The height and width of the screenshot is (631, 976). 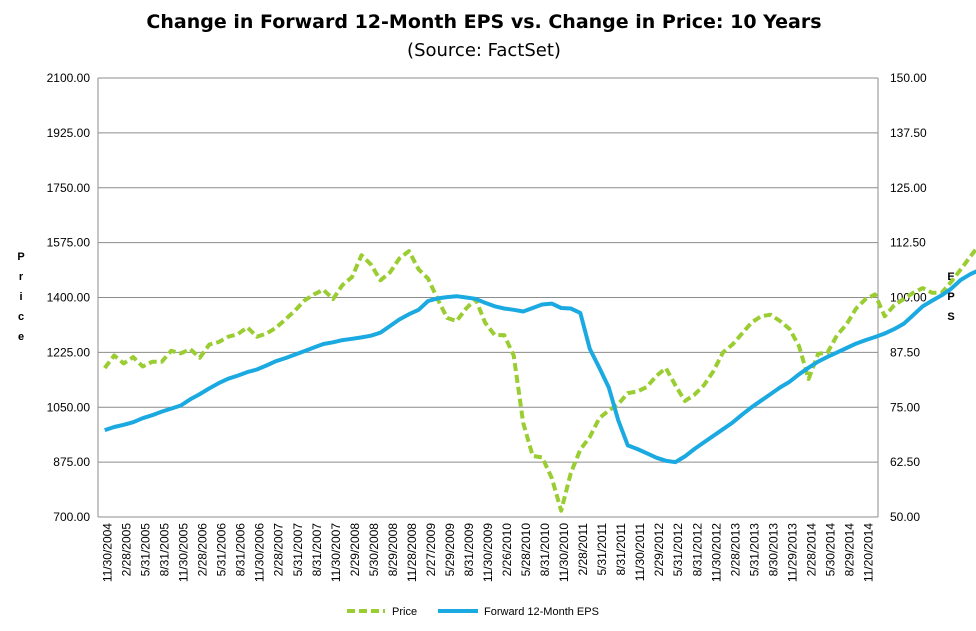 I want to click on axis-label-letter: c, so click(x=21, y=317).